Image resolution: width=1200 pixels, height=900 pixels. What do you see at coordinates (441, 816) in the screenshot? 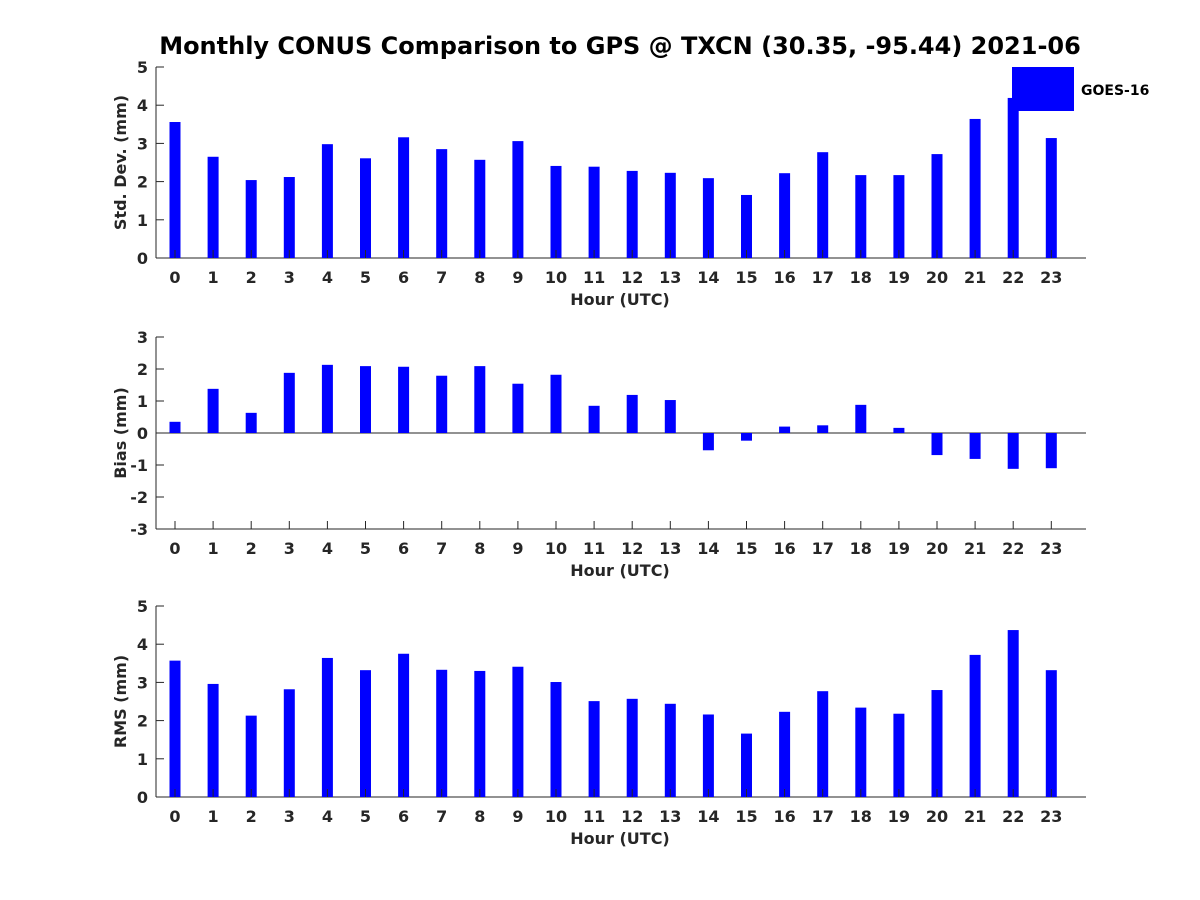
I see `rms-x-tick-label: 7` at bounding box center [441, 816].